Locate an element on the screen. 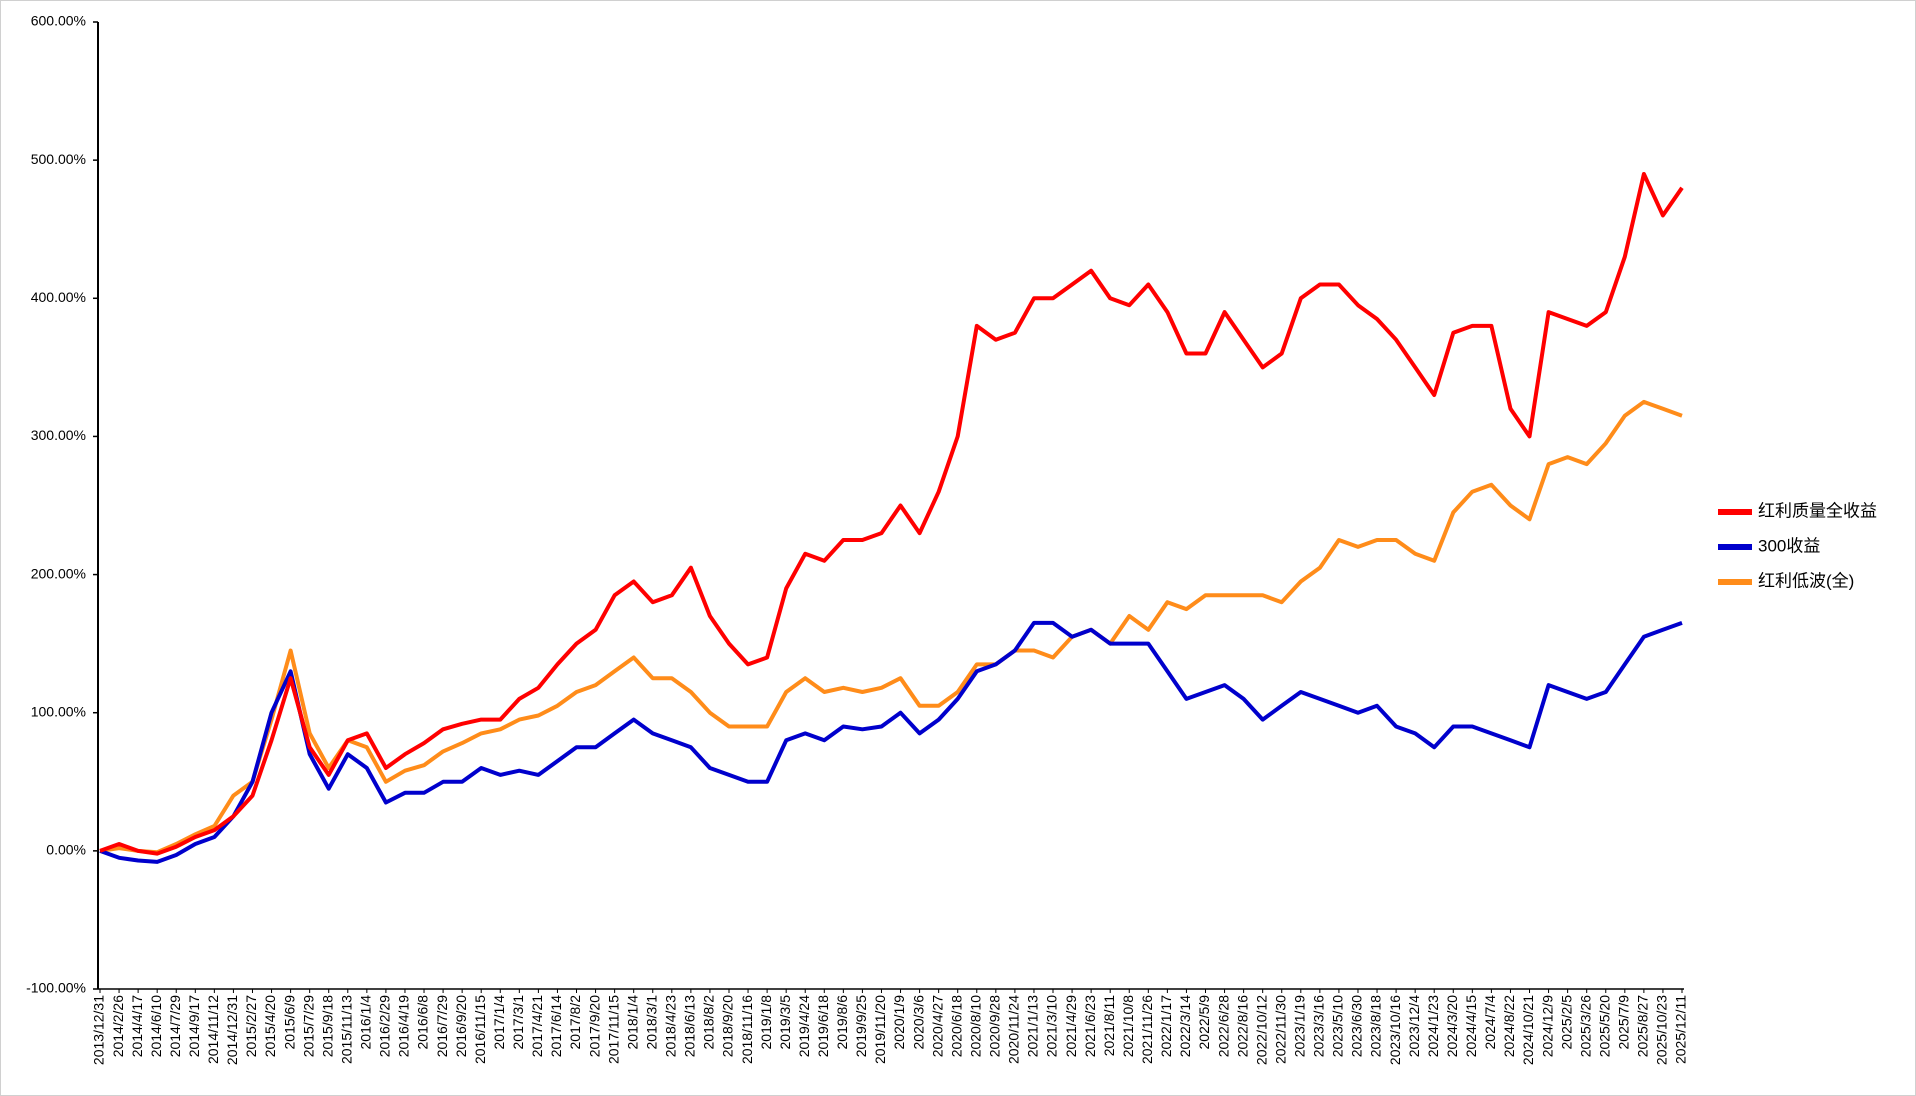  x-tick-label: 2017/9/20 is located at coordinates (594, 1026).